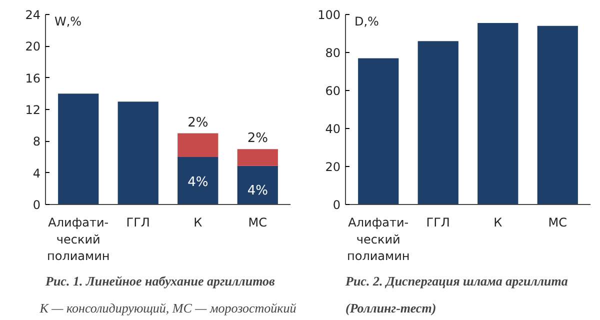  What do you see at coordinates (33, 15) in the screenshot?
I see `y-tick-label: 24` at bounding box center [33, 15].